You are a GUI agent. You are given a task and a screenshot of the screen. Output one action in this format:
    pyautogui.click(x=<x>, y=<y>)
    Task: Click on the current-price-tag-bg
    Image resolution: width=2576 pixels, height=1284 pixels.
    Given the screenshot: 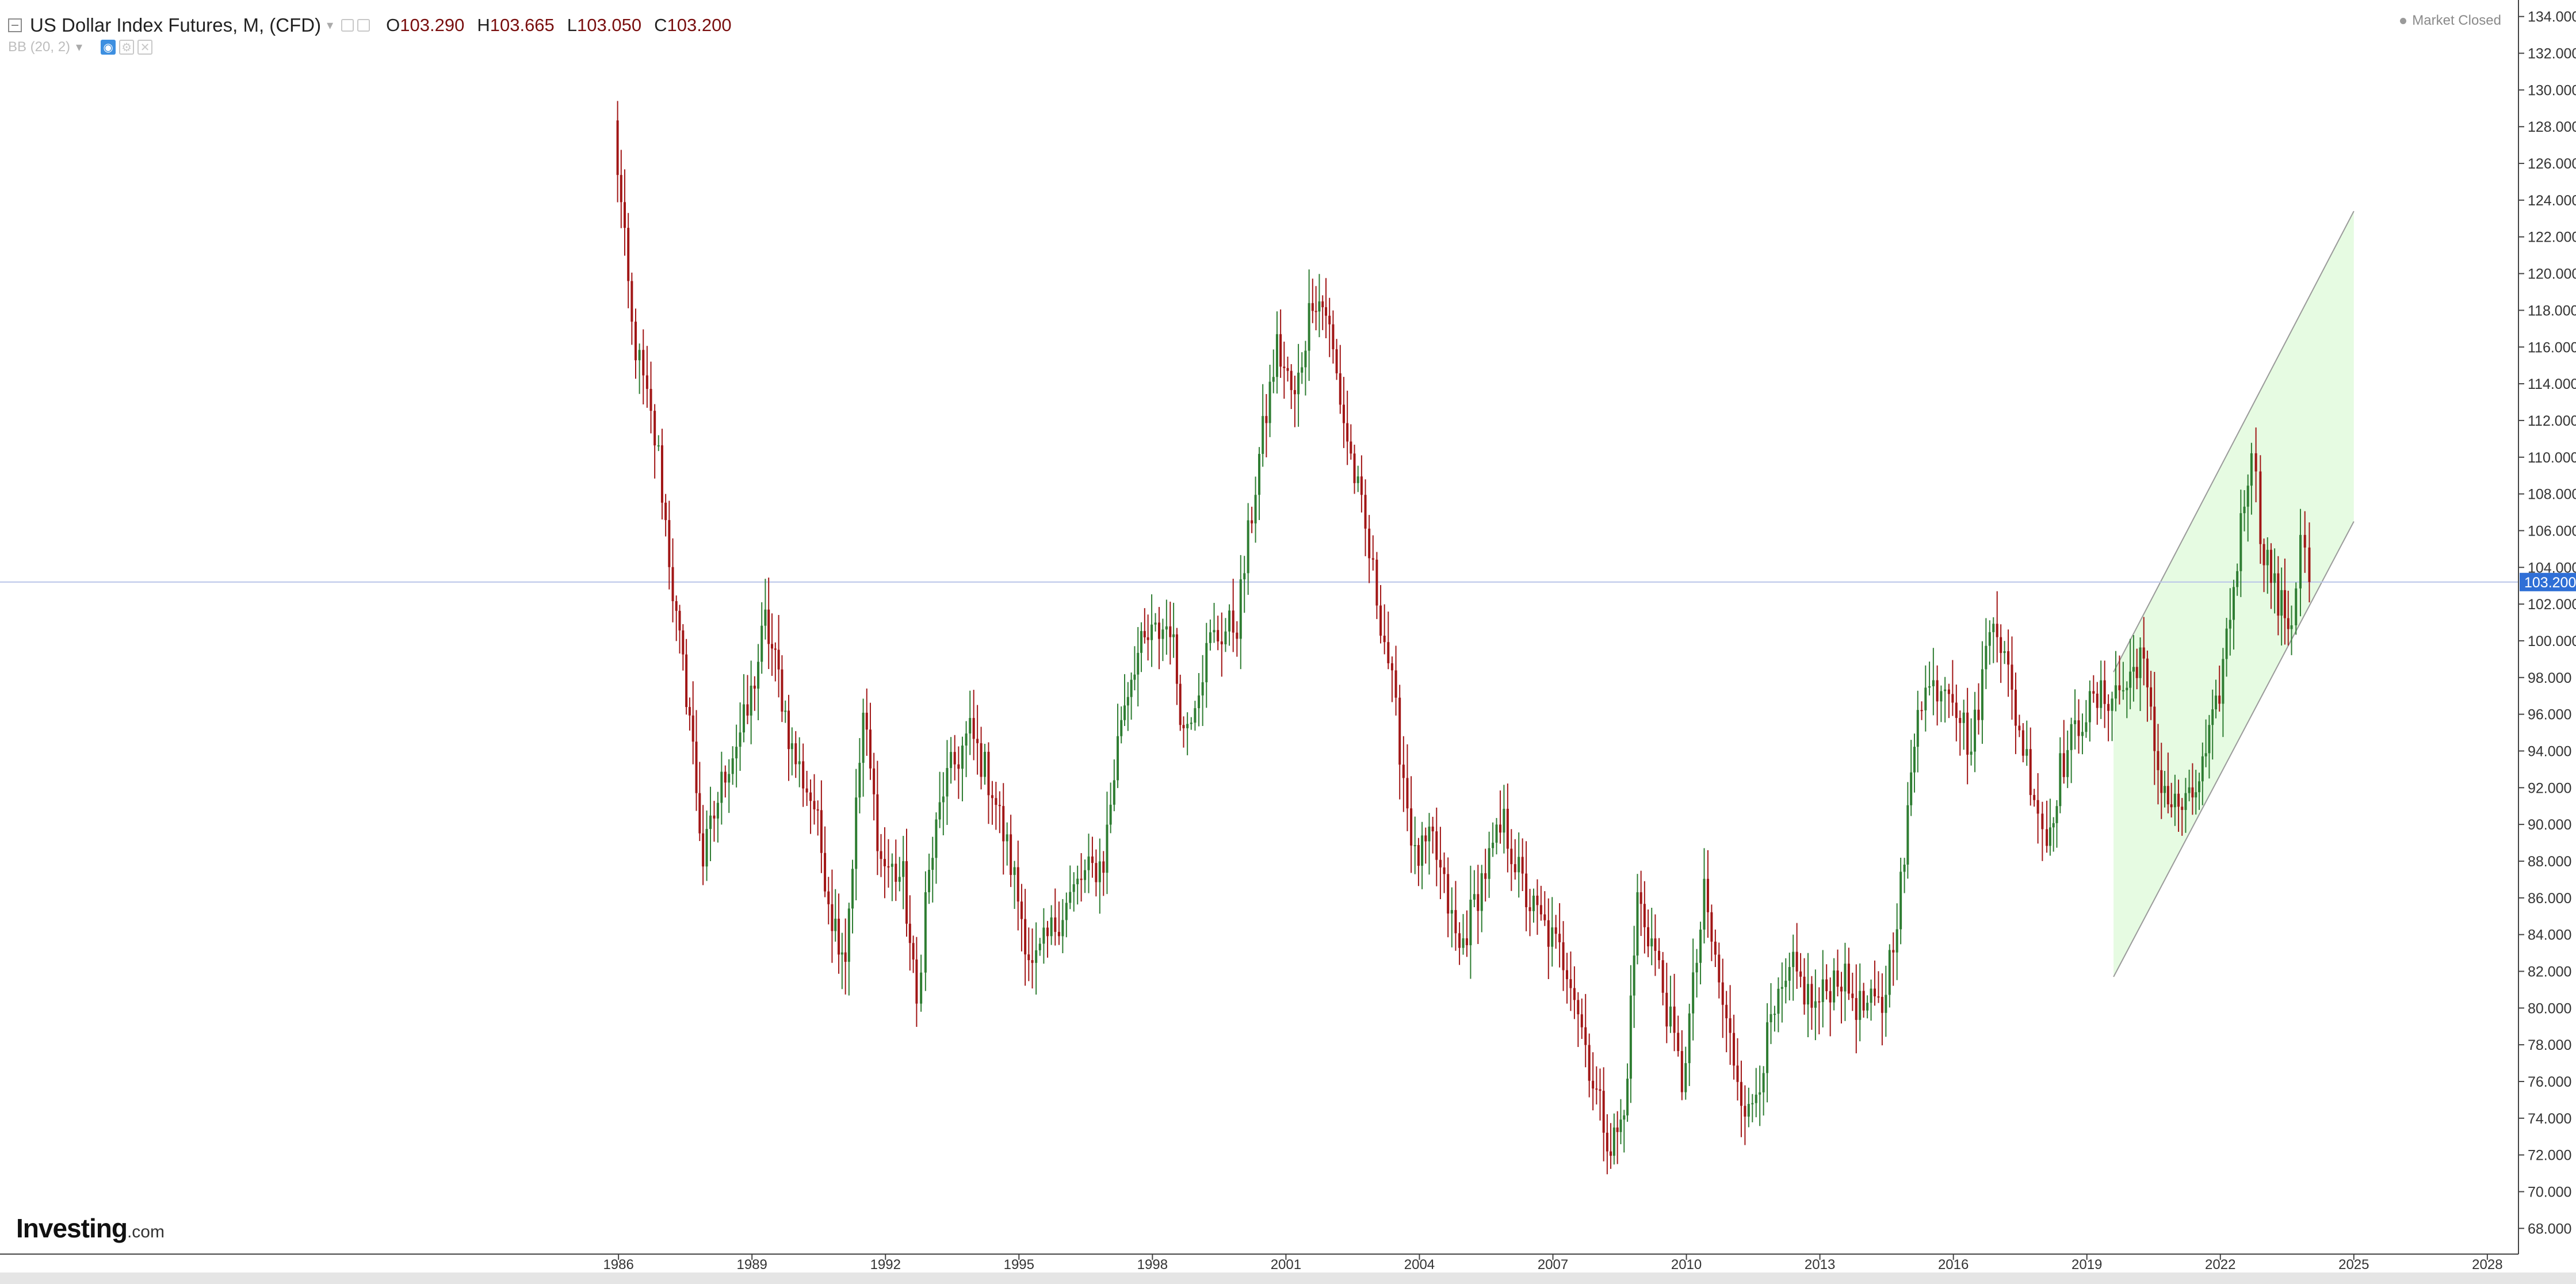 What is the action you would take?
    pyautogui.click(x=2548, y=581)
    